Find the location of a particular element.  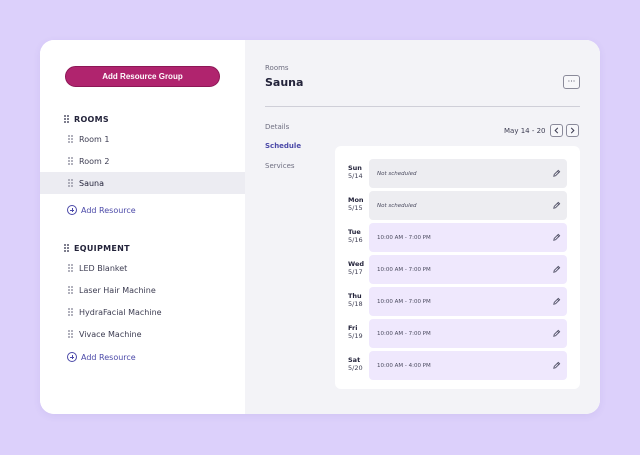

tab-schedule: Schedule is located at coordinates (283, 146).